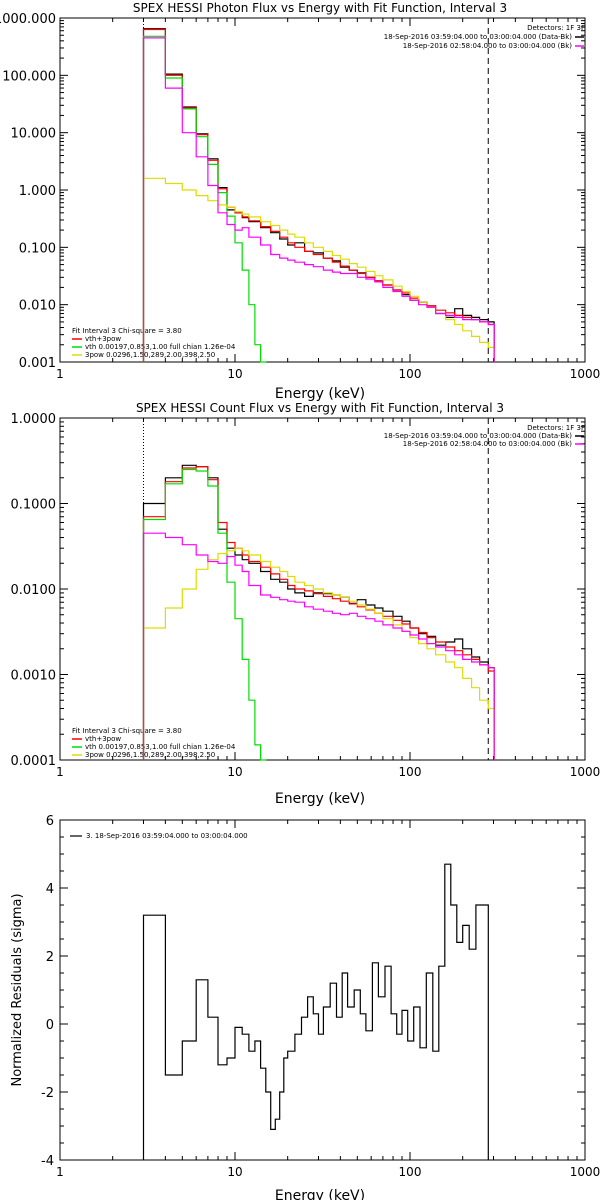 Image resolution: width=600 pixels, height=1200 pixels. What do you see at coordinates (50, 821) in the screenshot?
I see `y-tick-label: 6` at bounding box center [50, 821].